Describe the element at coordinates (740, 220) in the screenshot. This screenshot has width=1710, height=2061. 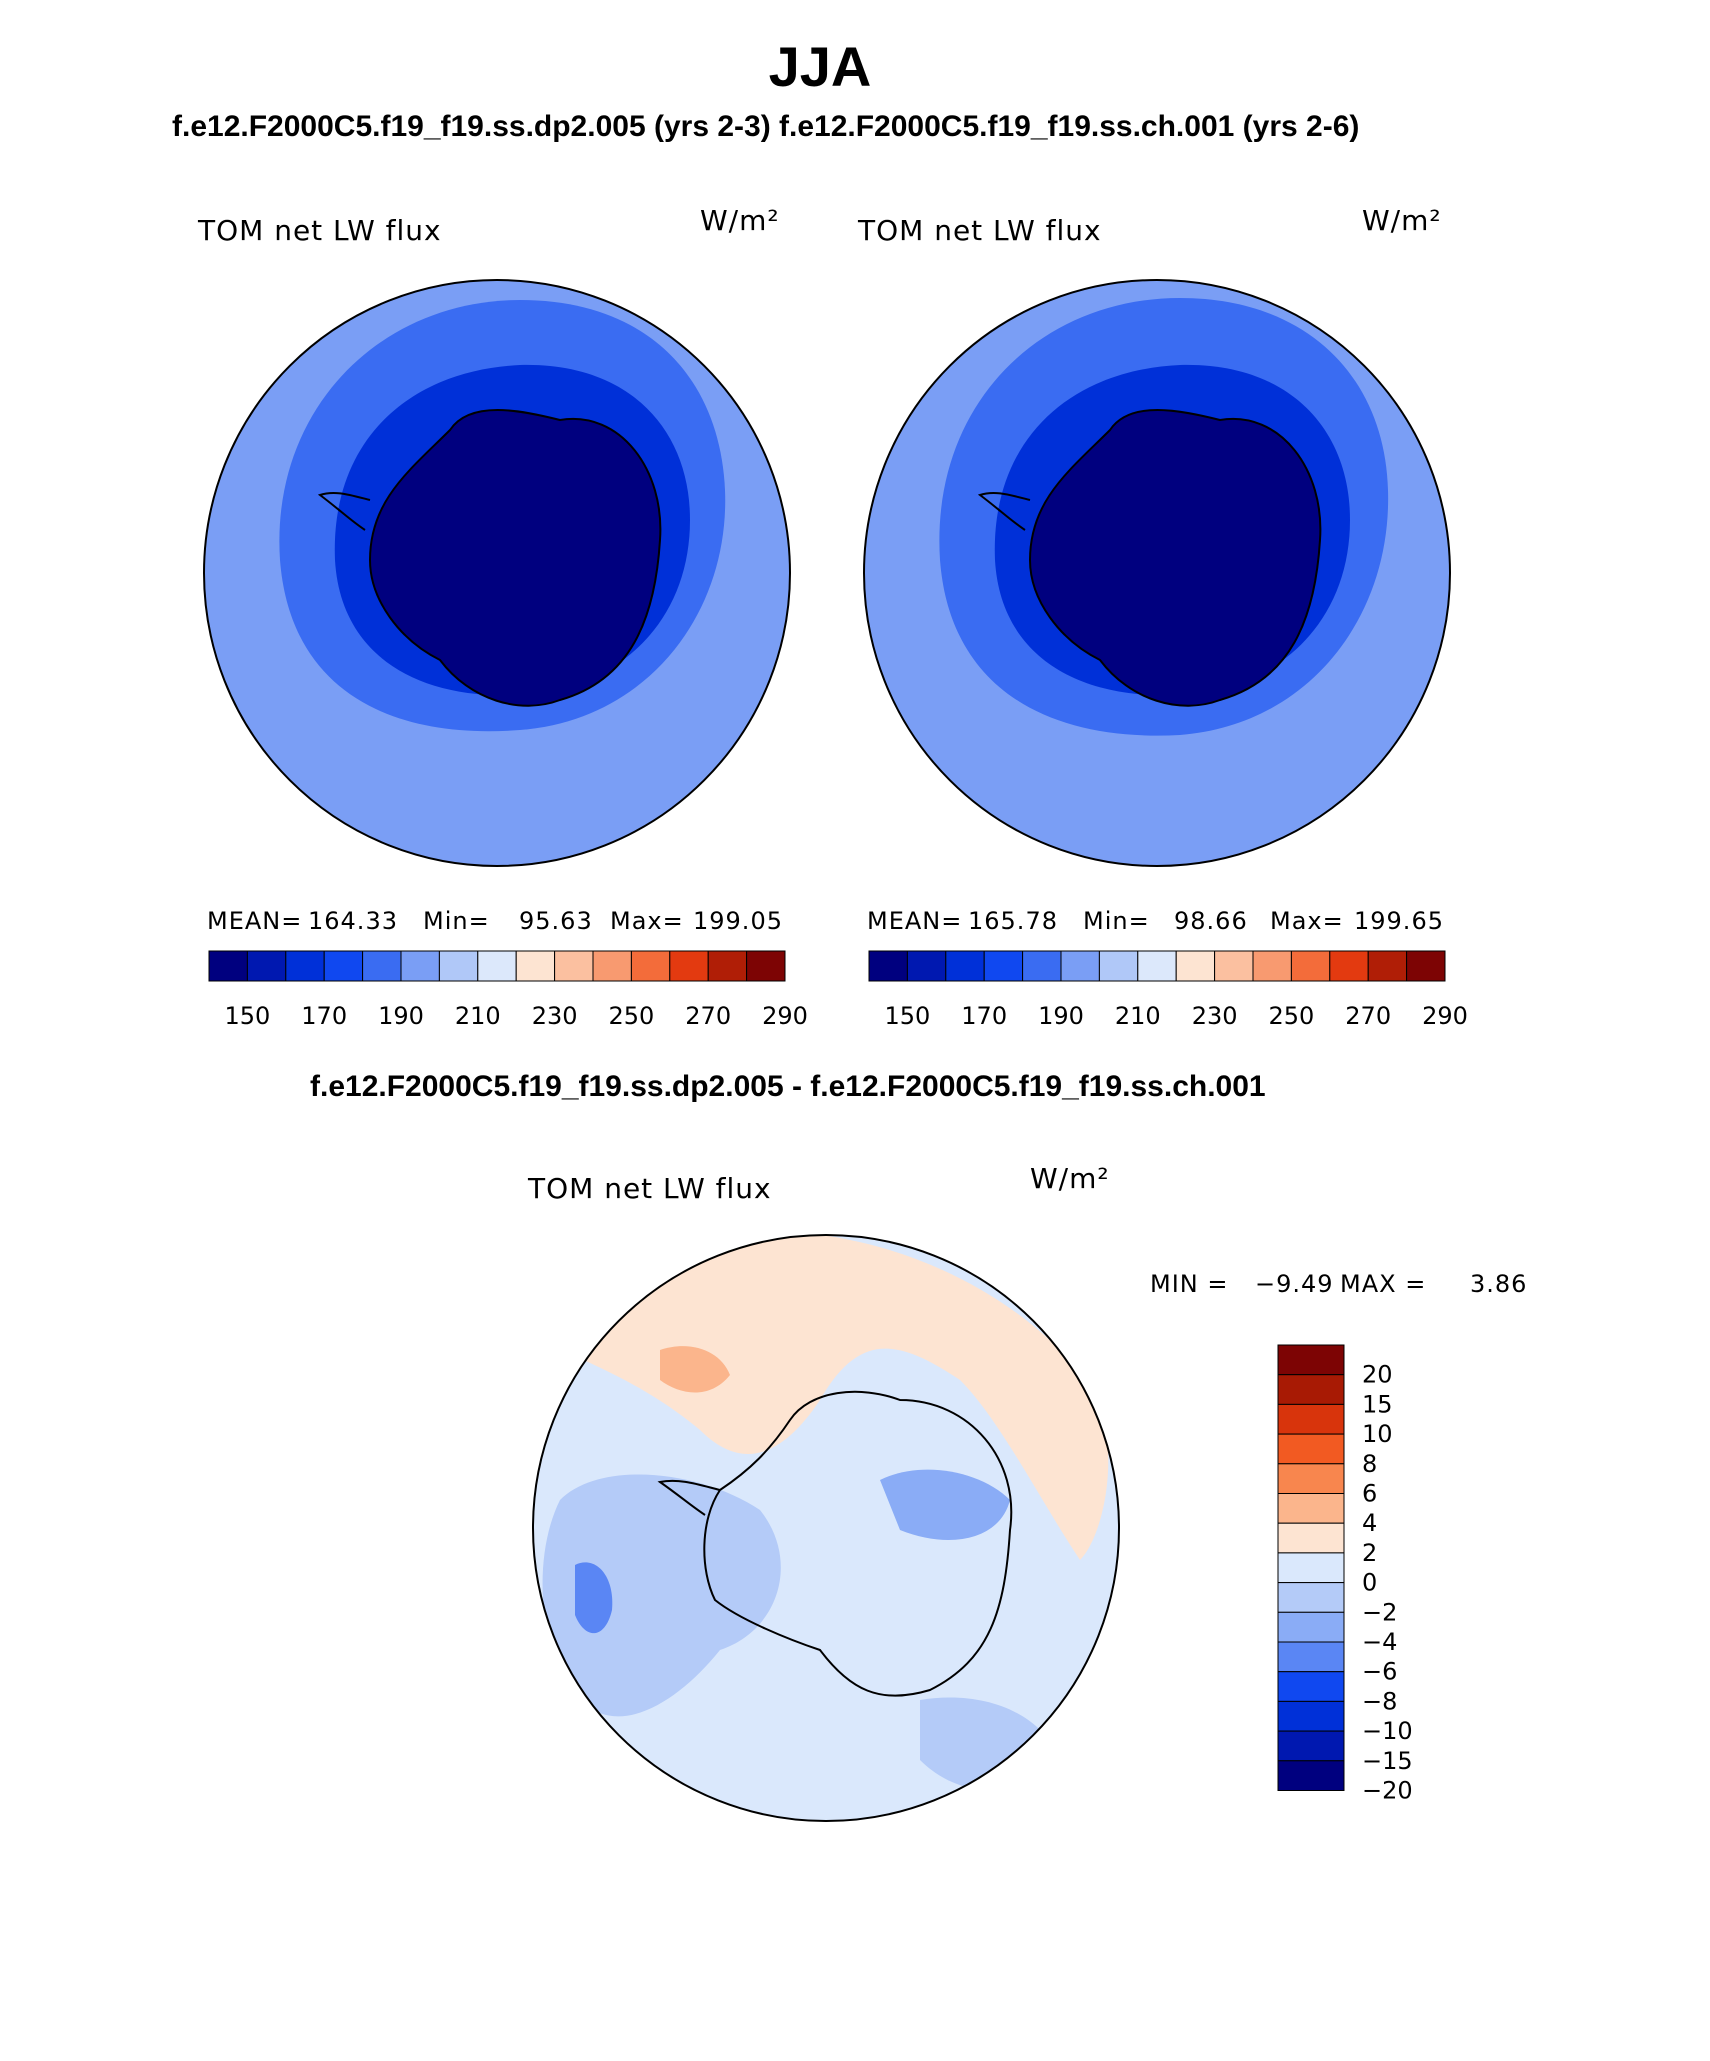
I see `panel1-units-label: W/m²` at that location.